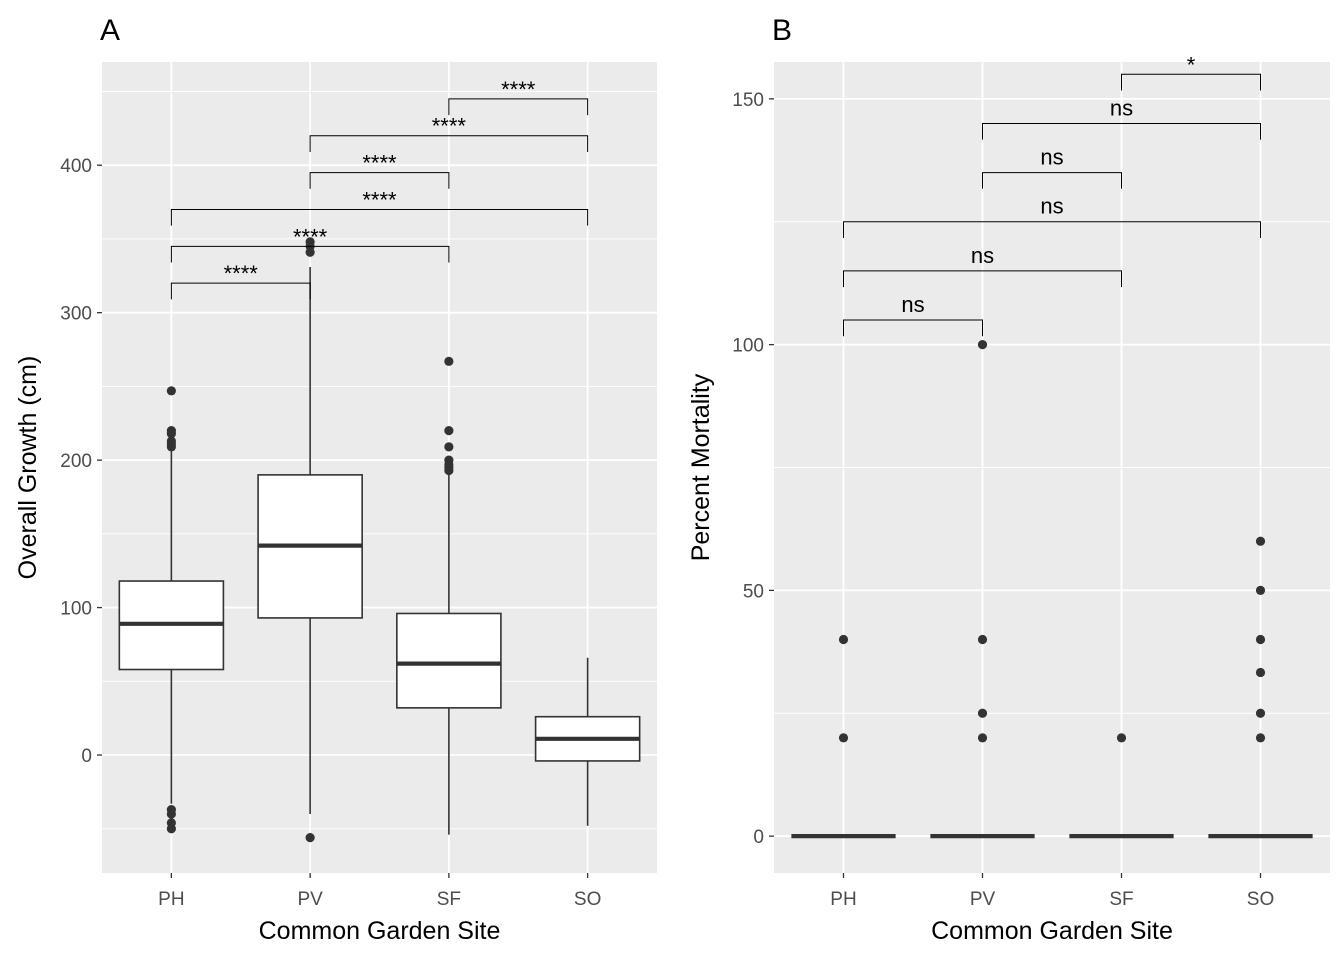  What do you see at coordinates (782, 30) in the screenshot?
I see `panel-label: B` at bounding box center [782, 30].